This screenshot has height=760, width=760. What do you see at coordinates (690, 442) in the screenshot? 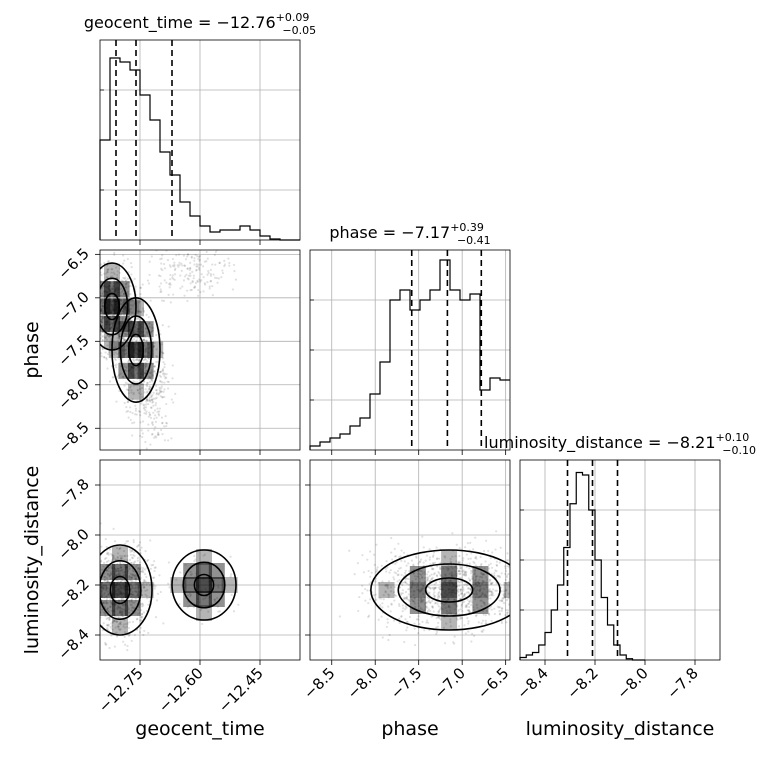
I see `title-value: −8.21` at bounding box center [690, 442].